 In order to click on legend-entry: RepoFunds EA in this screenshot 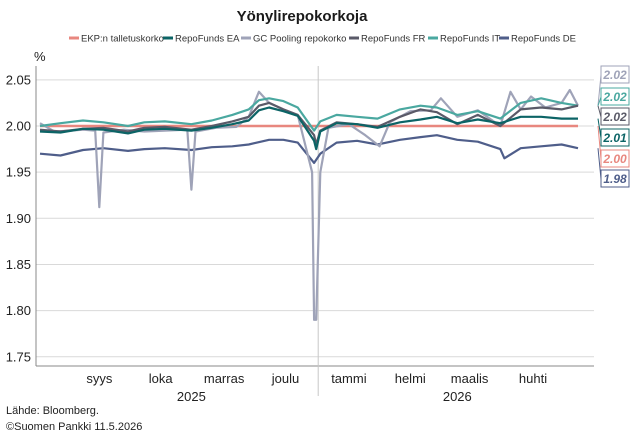, I will do `click(207, 39)`.